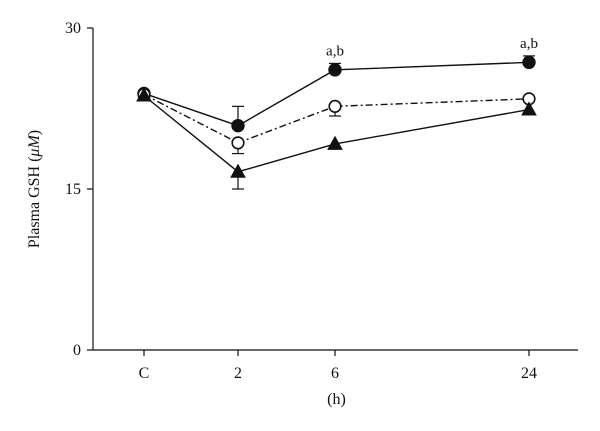  I want to click on y-tick-label: 0, so click(77, 350).